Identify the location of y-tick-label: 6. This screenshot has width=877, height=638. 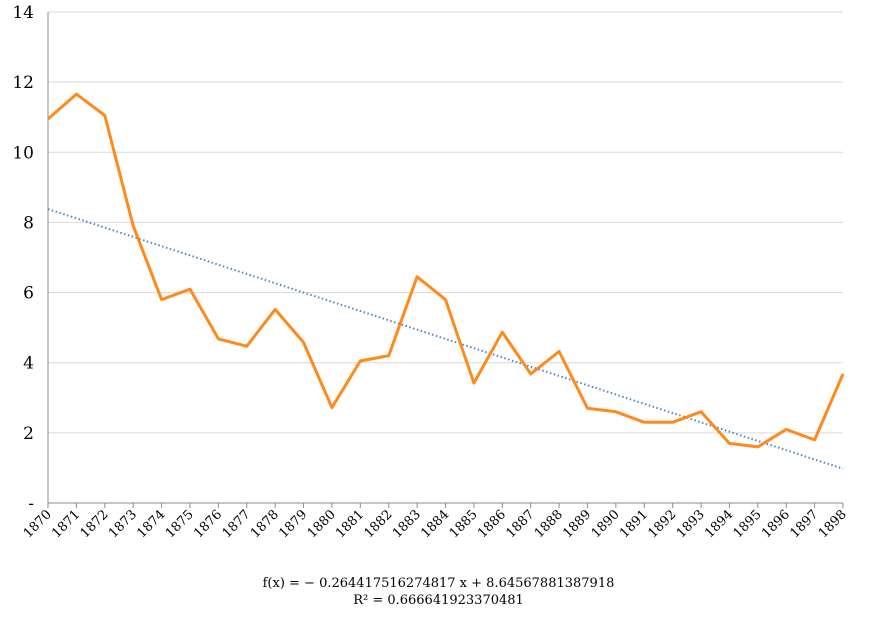
(28, 294).